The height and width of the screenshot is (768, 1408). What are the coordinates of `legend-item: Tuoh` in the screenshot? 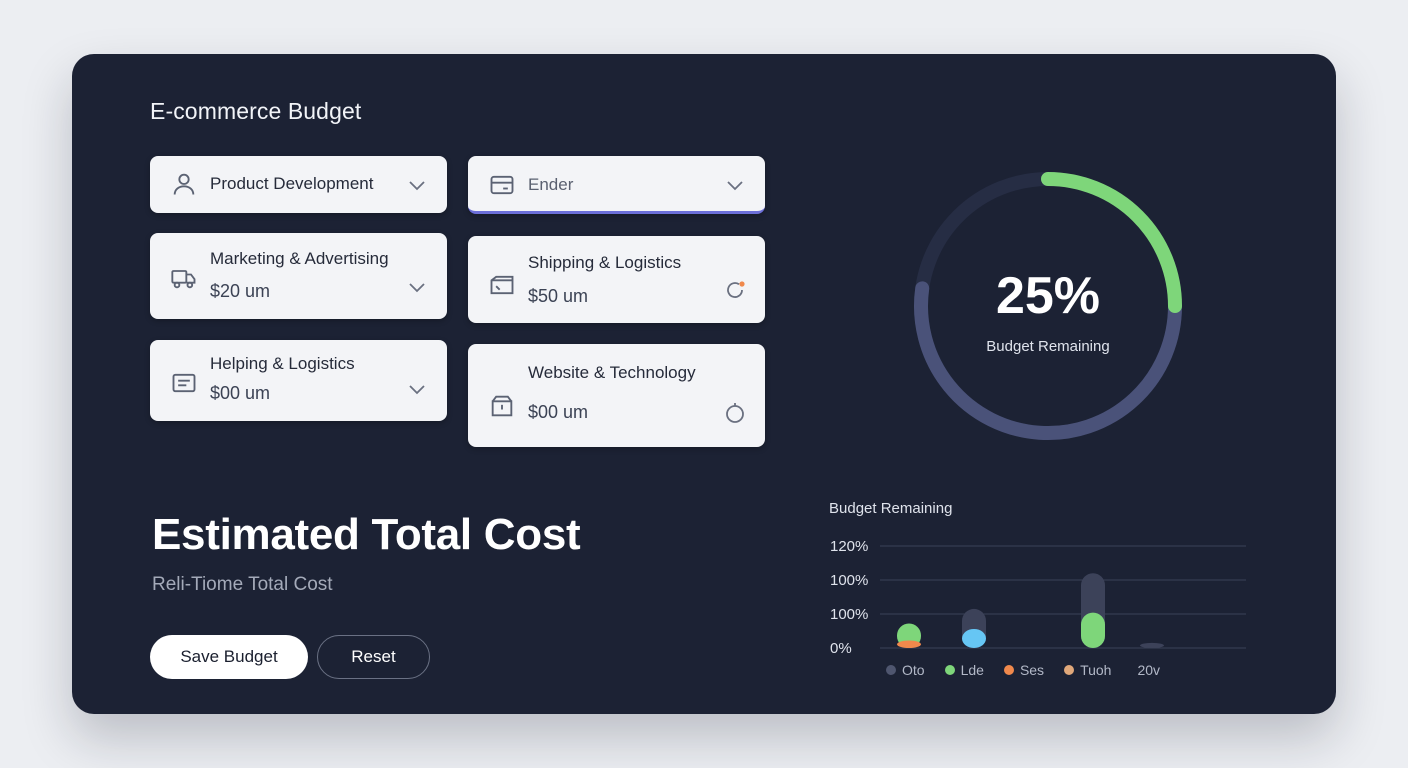 It's located at (1087, 670).